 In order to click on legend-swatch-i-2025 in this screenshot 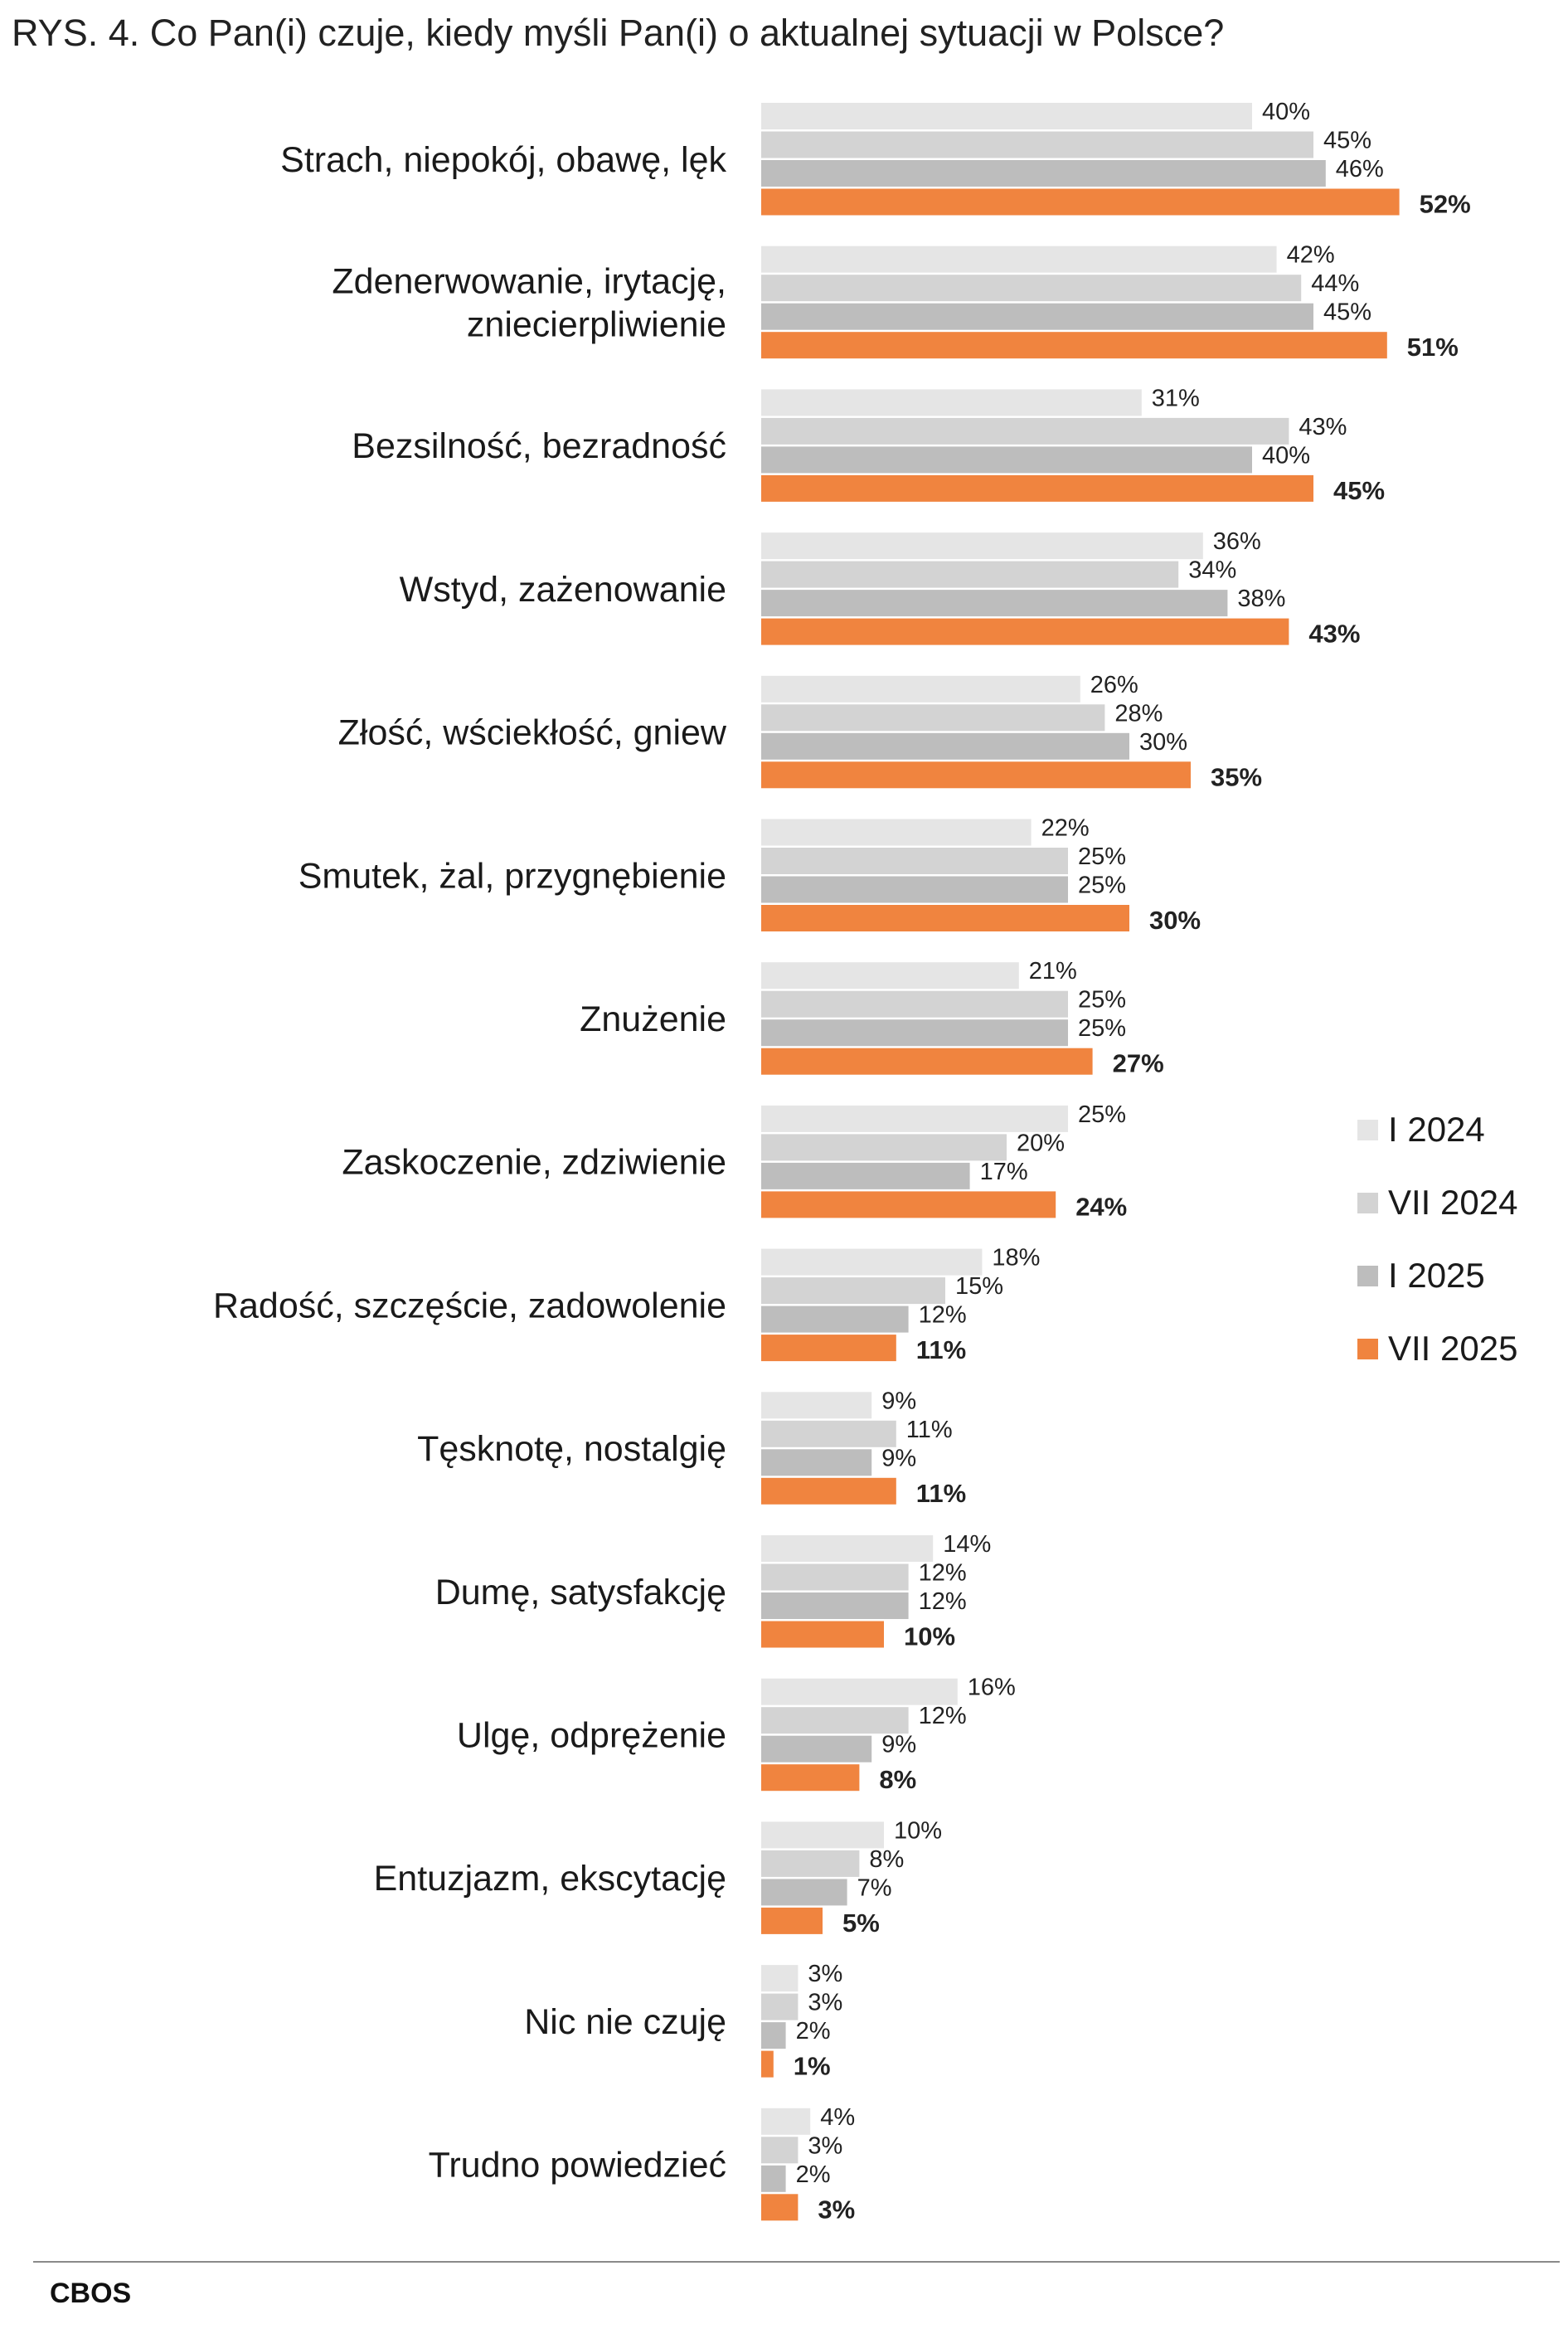, I will do `click(1367, 1275)`.